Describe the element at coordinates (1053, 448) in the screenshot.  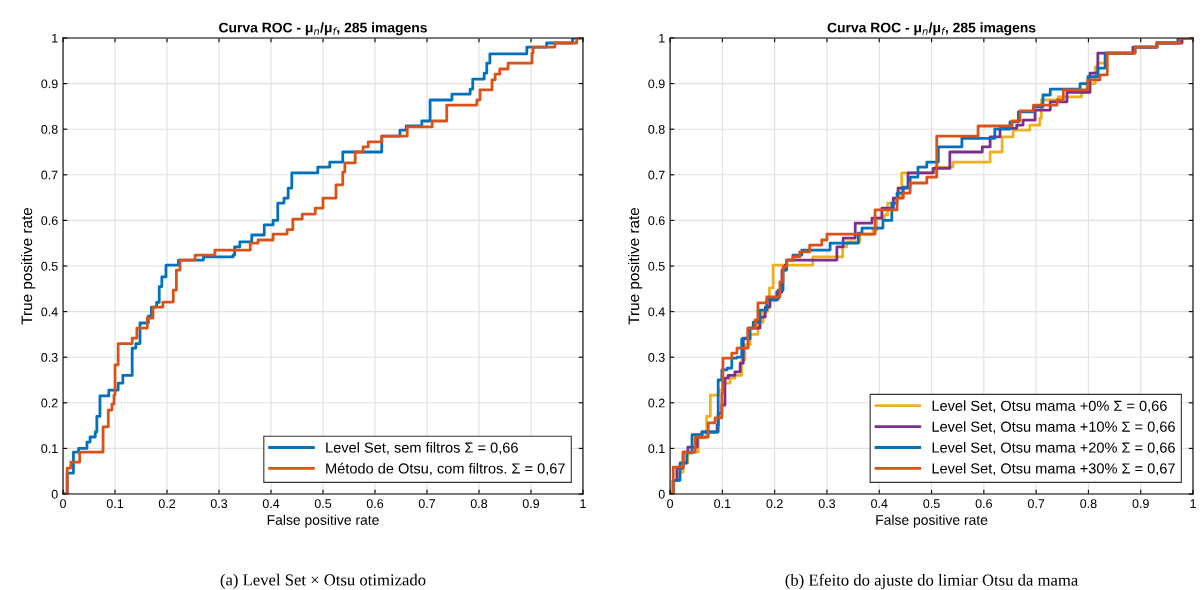
I see `legend-label: Level Set, Otsu mama +20% Σ = 0,66` at that location.